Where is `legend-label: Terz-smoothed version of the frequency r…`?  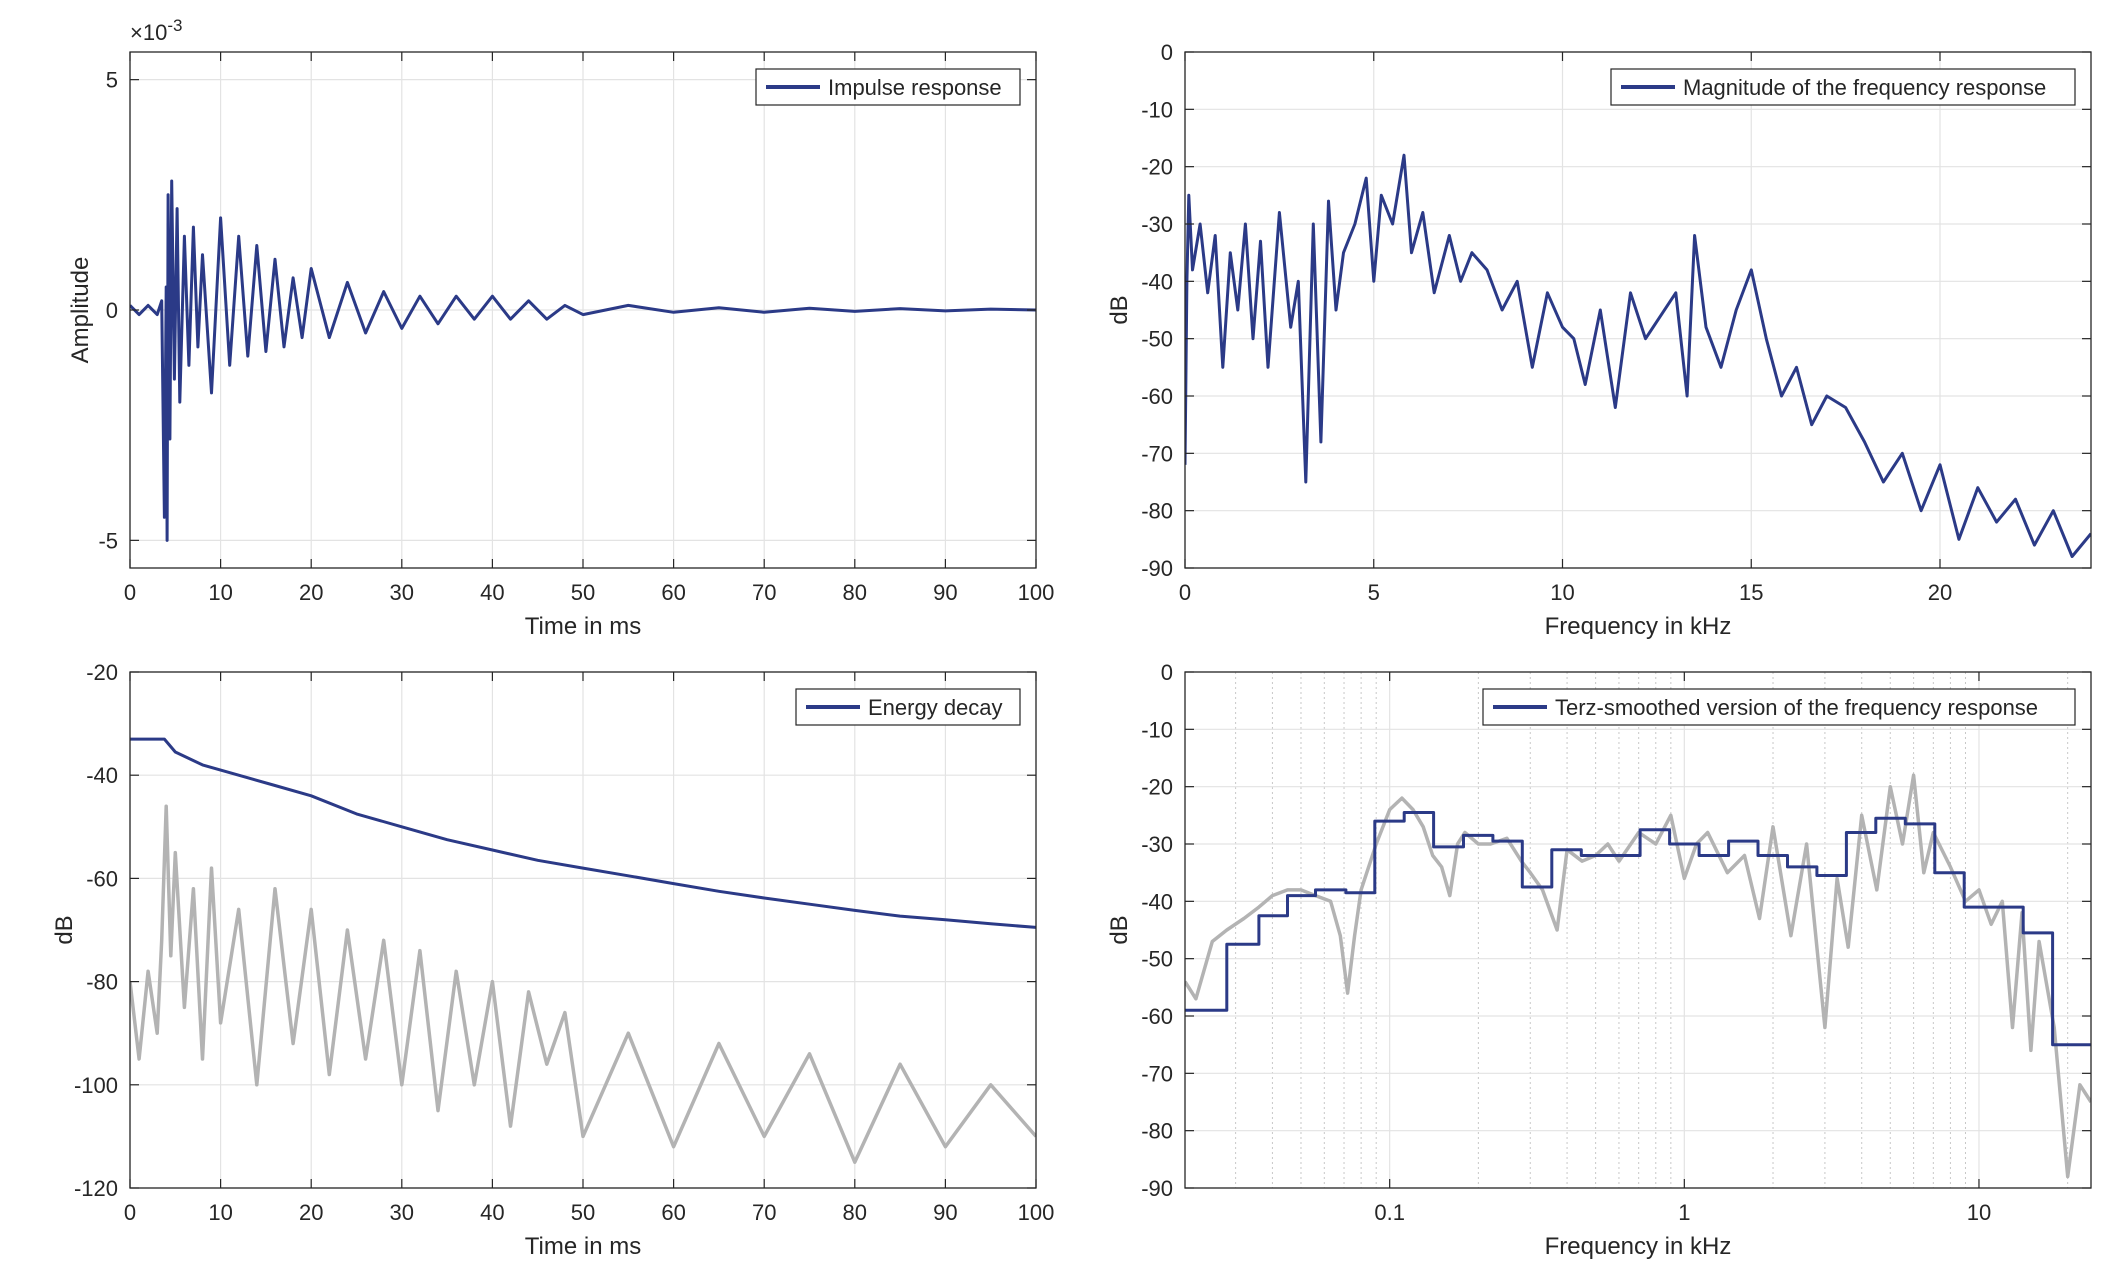
legend-label: Terz-smoothed version of the frequency r… is located at coordinates (1796, 707).